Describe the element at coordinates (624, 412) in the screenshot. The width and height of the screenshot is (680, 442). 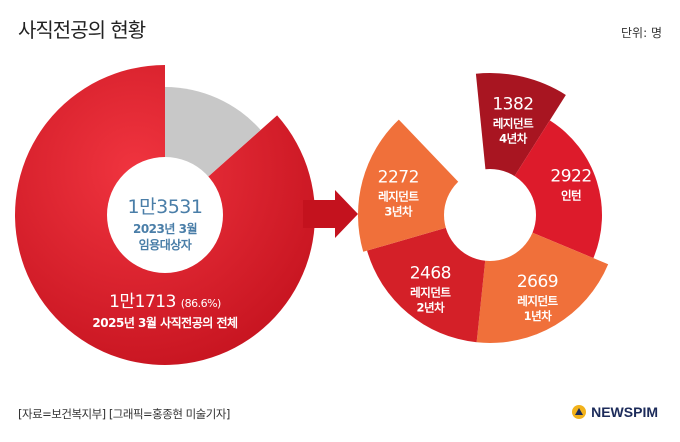
I see `logo-text: NEWSPIM` at that location.